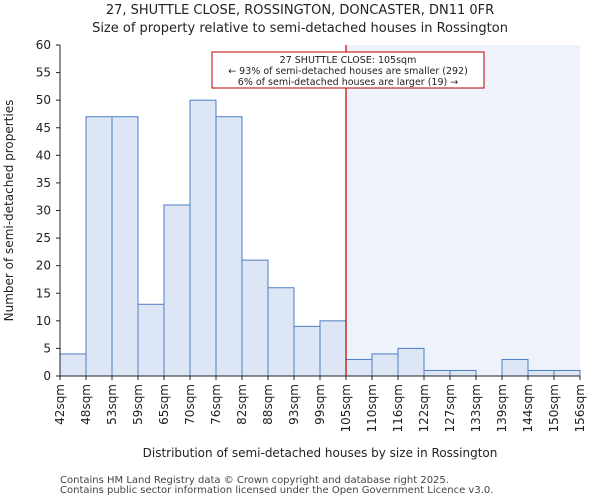 This screenshot has width=600, height=500. What do you see at coordinates (43, 155) in the screenshot?
I see `y-tick-label: 40` at bounding box center [43, 155].